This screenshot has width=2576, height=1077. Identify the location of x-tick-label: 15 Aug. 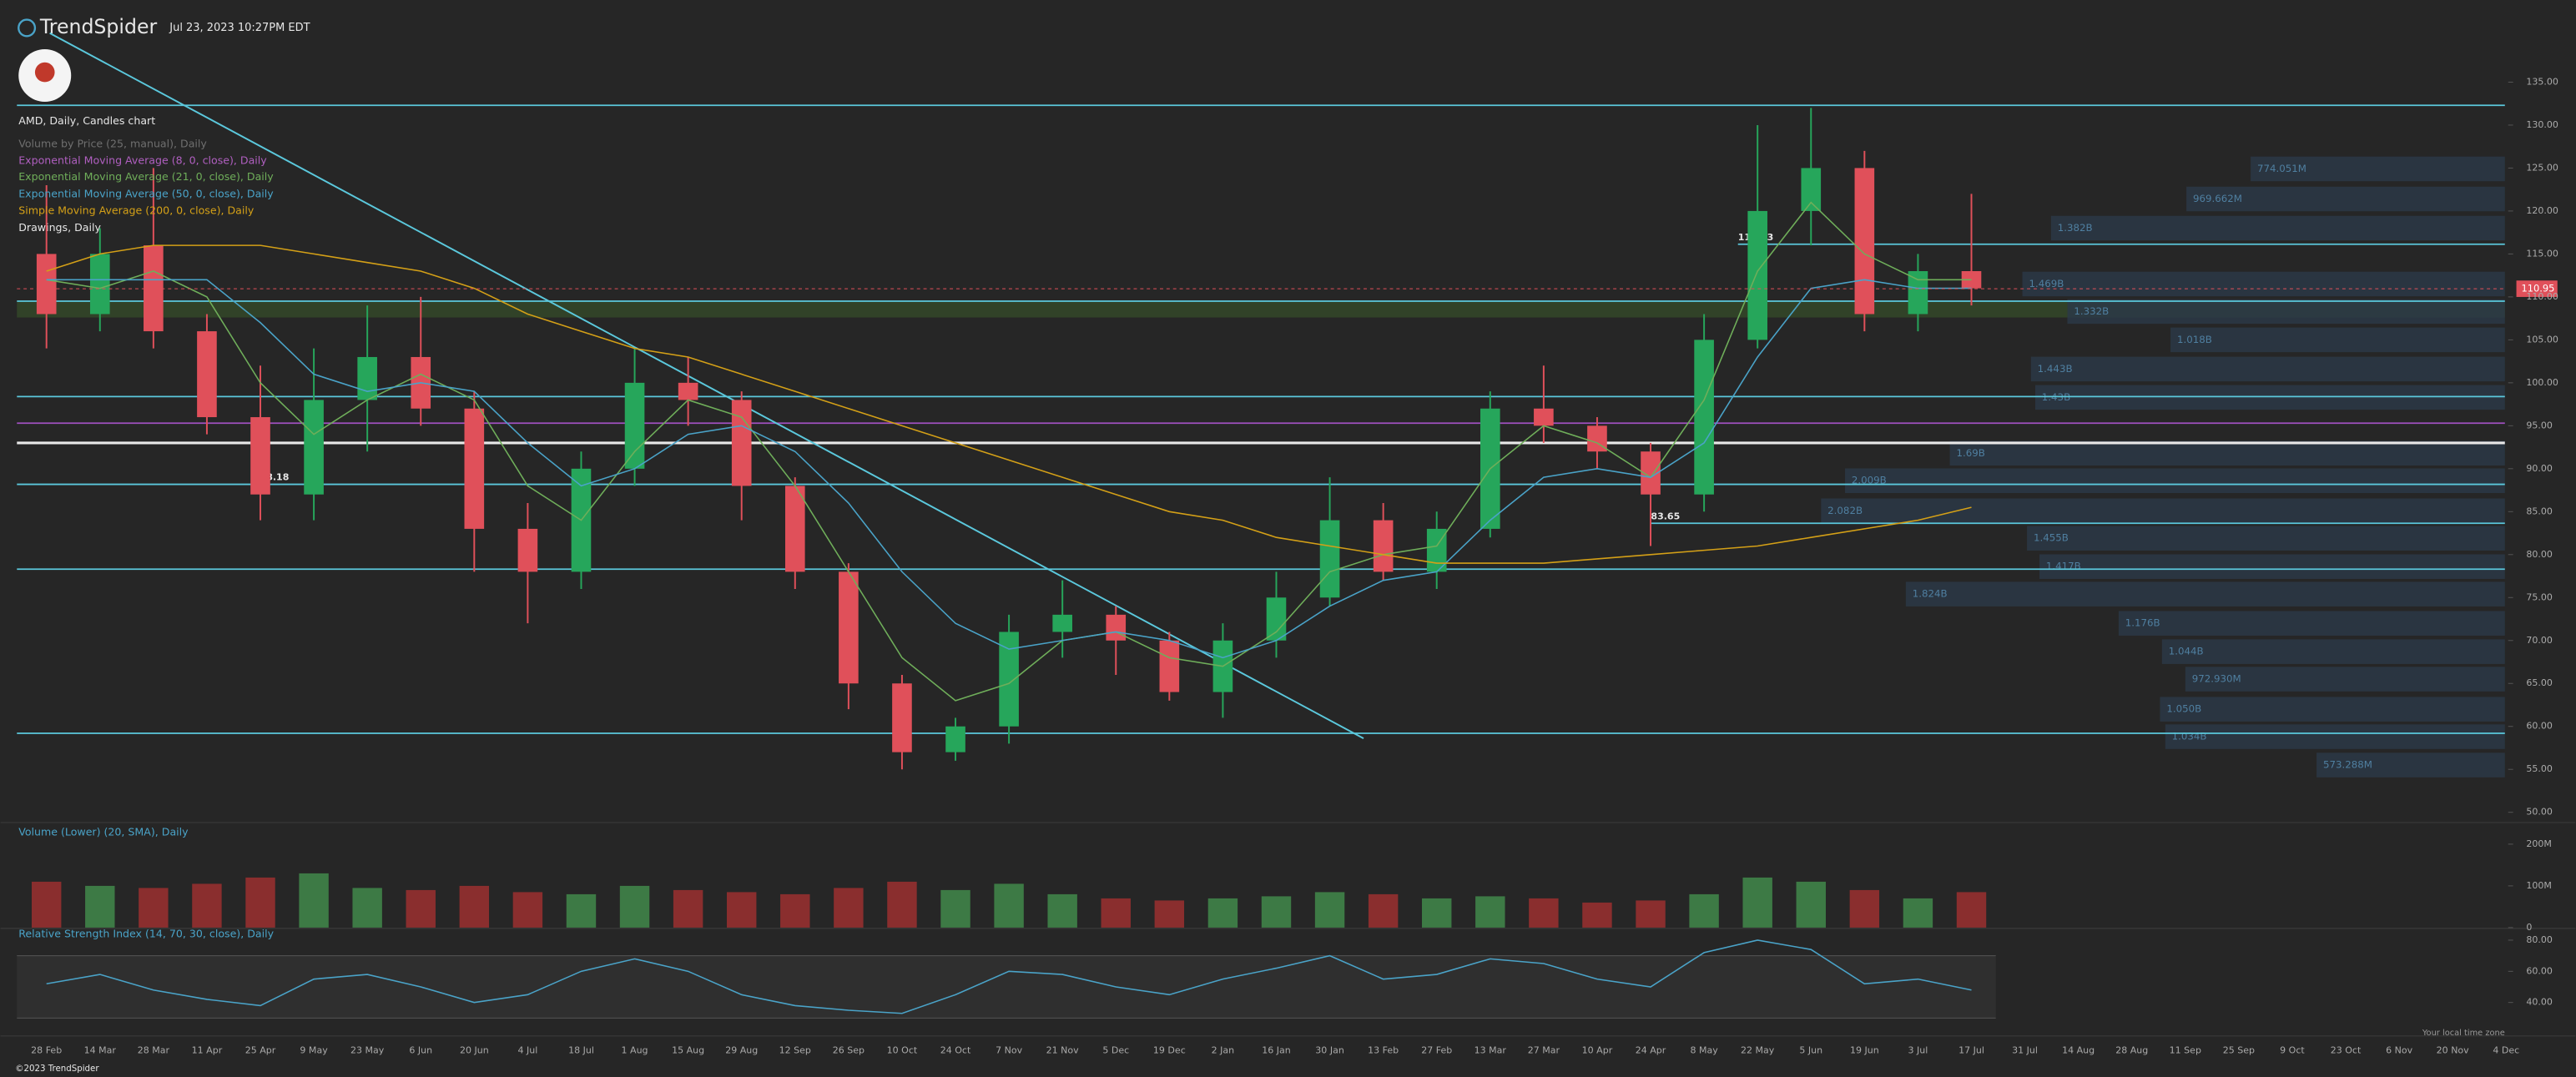
(688, 1051).